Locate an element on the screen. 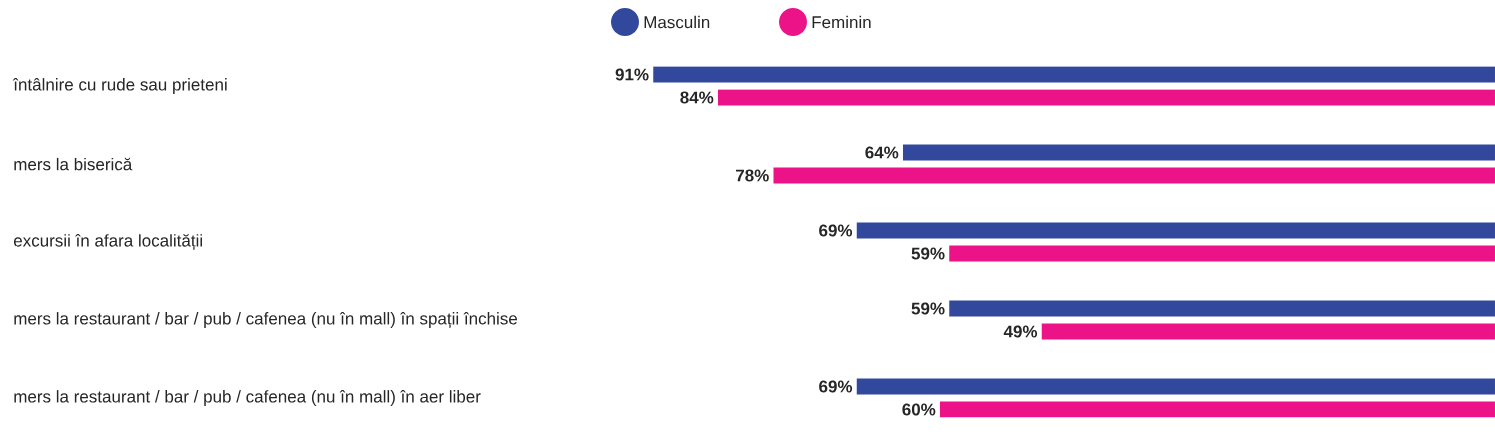 The image size is (1495, 432). data-label: 49% is located at coordinates (1020, 331).